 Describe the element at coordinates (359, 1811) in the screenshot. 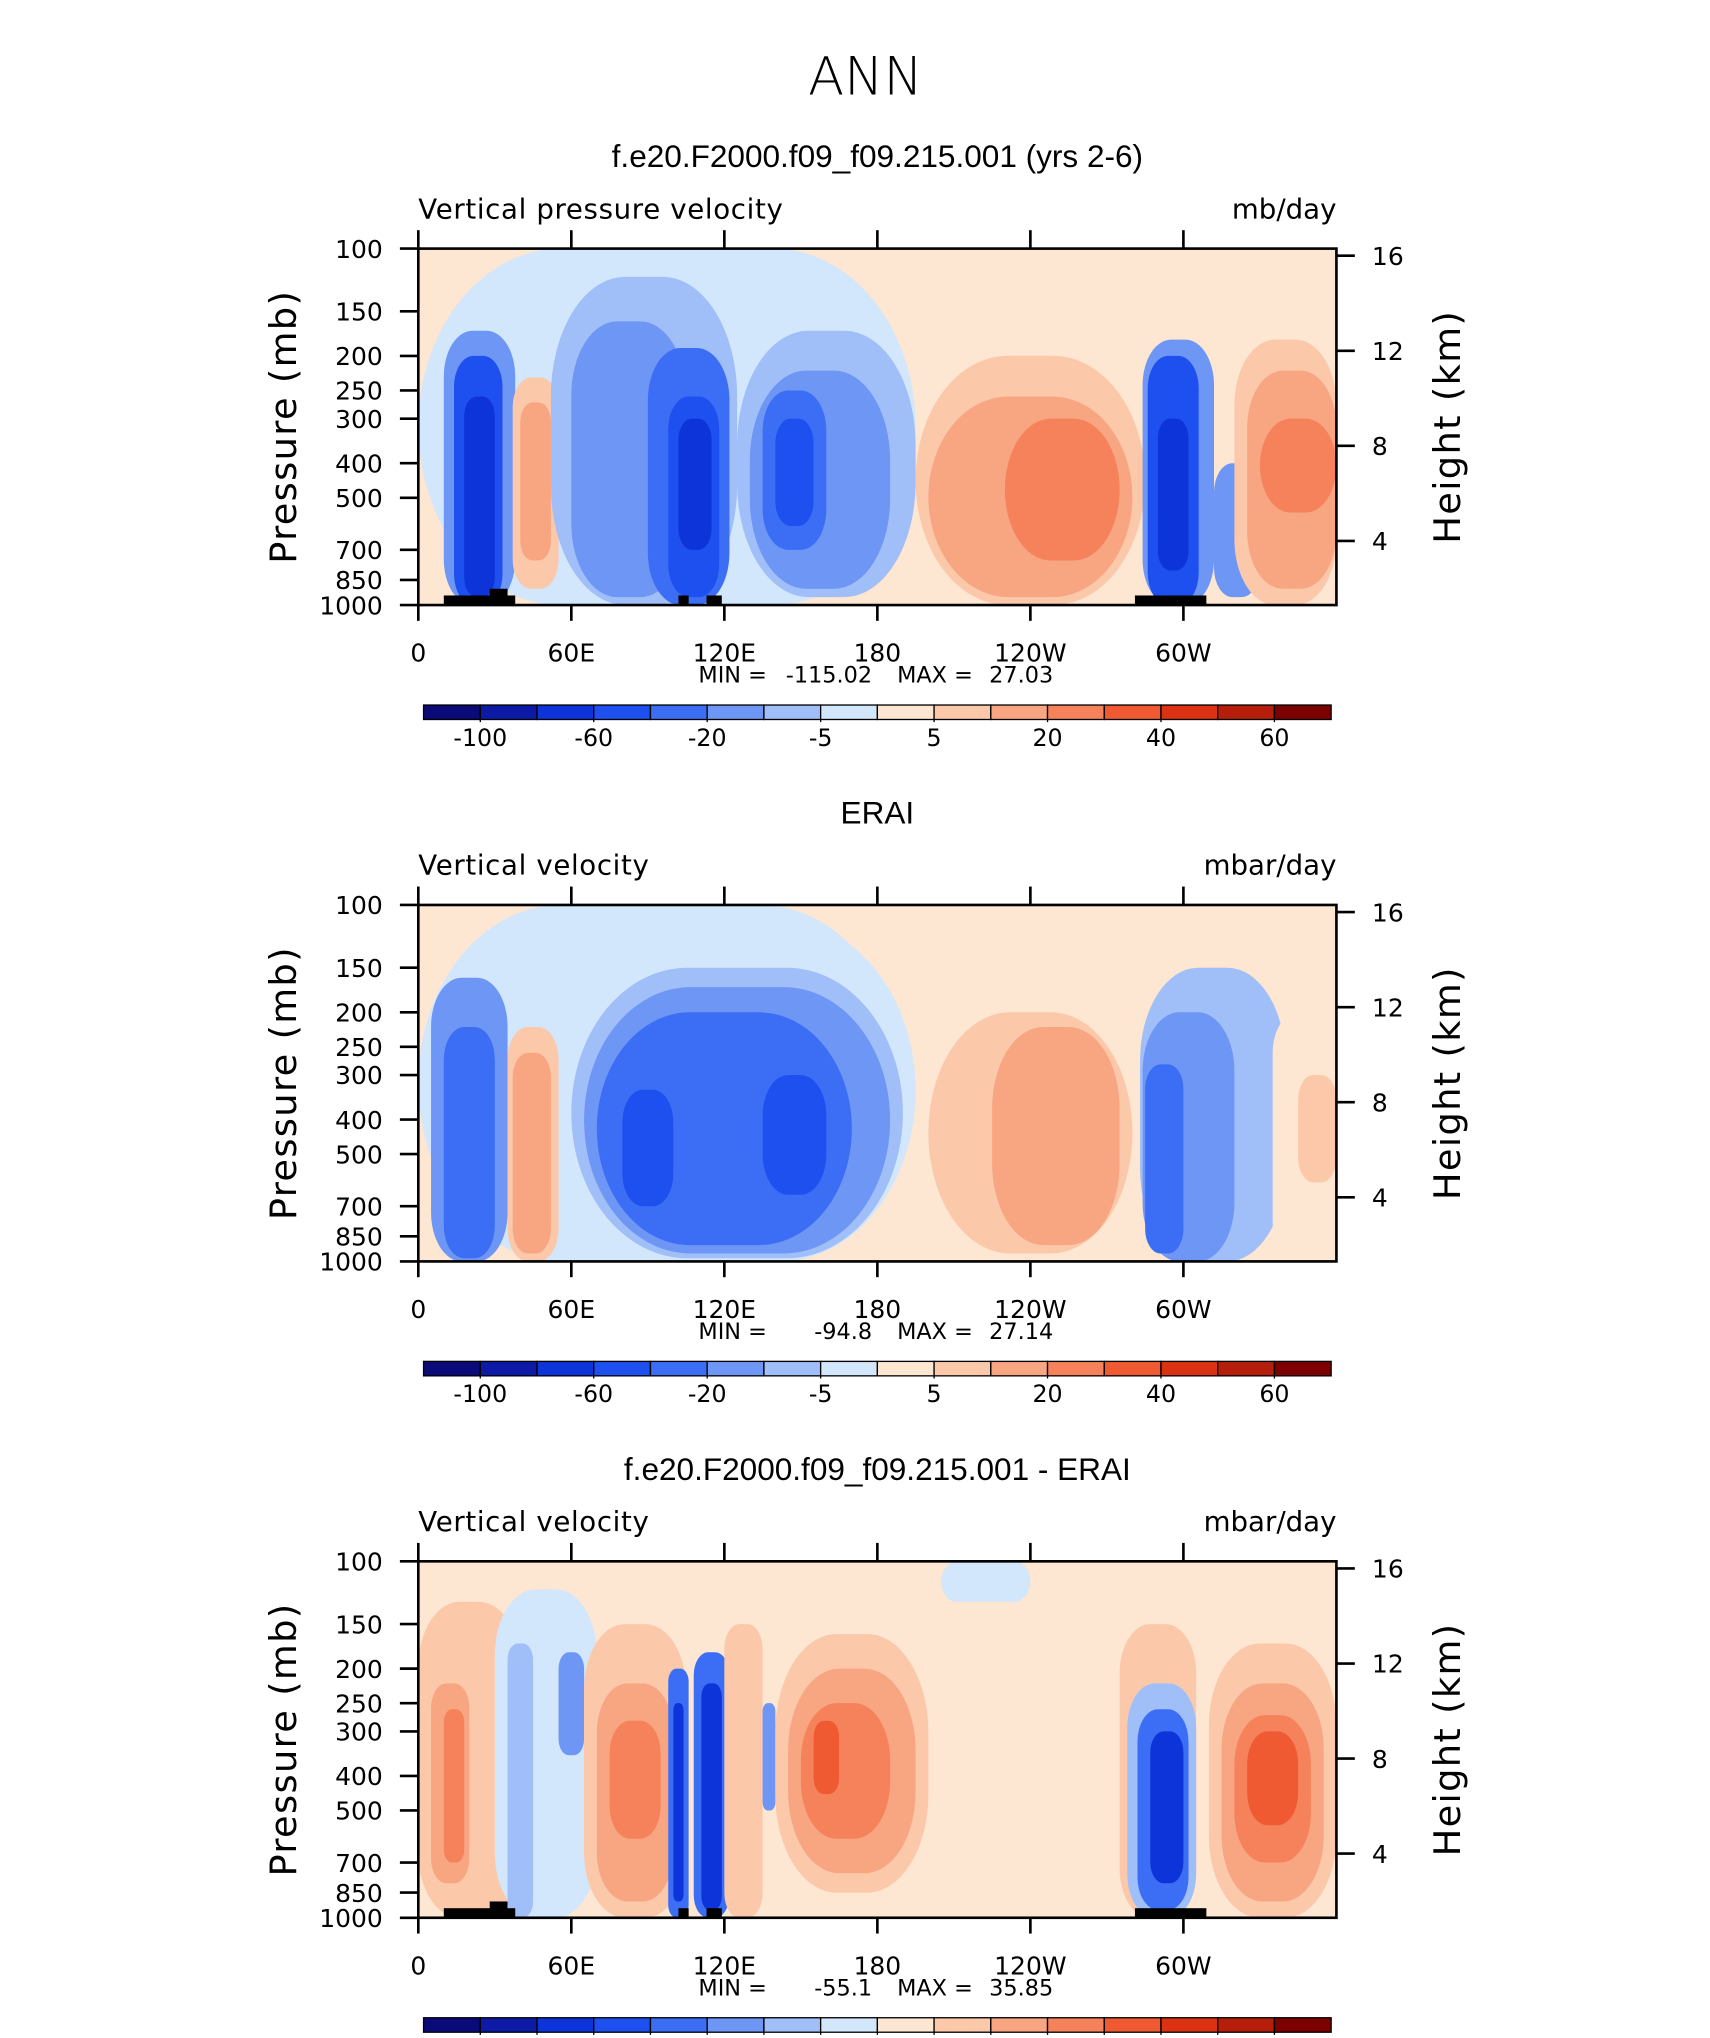

I see `y-tick-label: 500` at that location.